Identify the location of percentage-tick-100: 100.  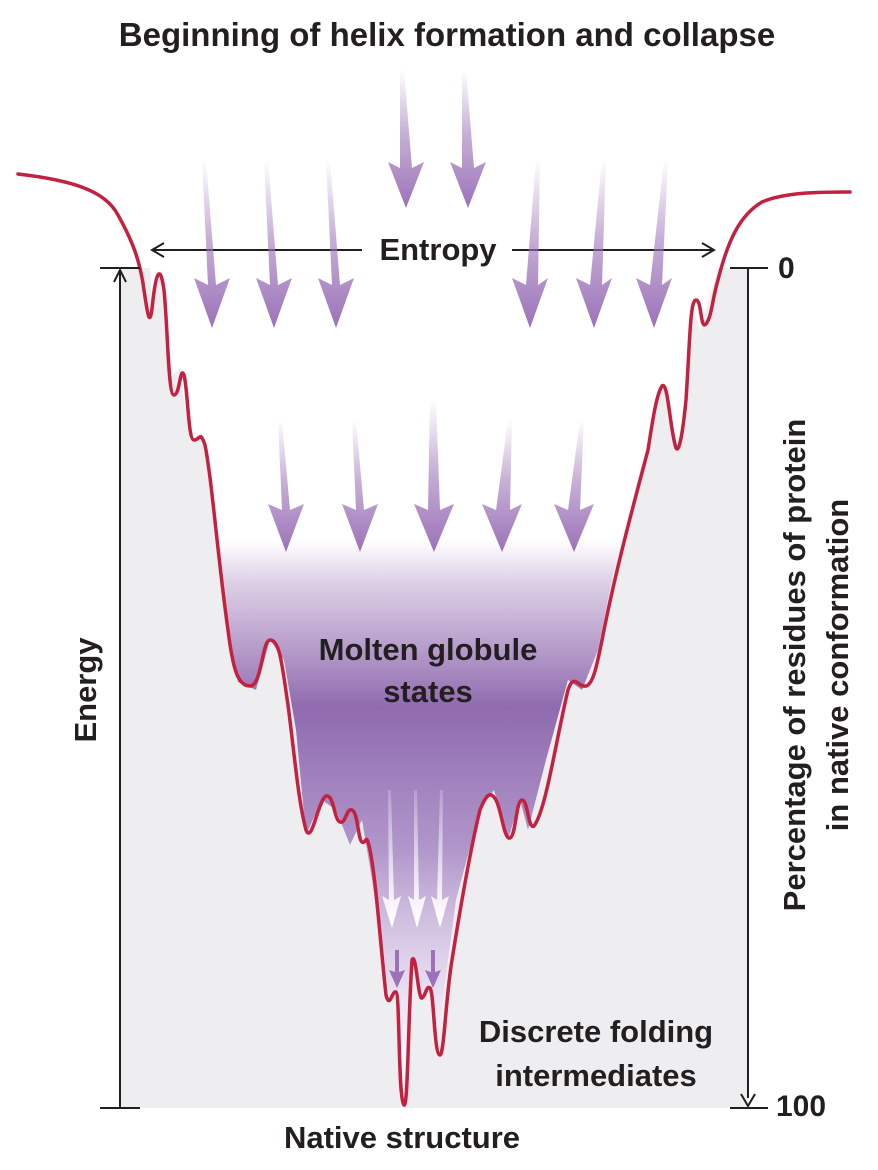
(801, 1106).